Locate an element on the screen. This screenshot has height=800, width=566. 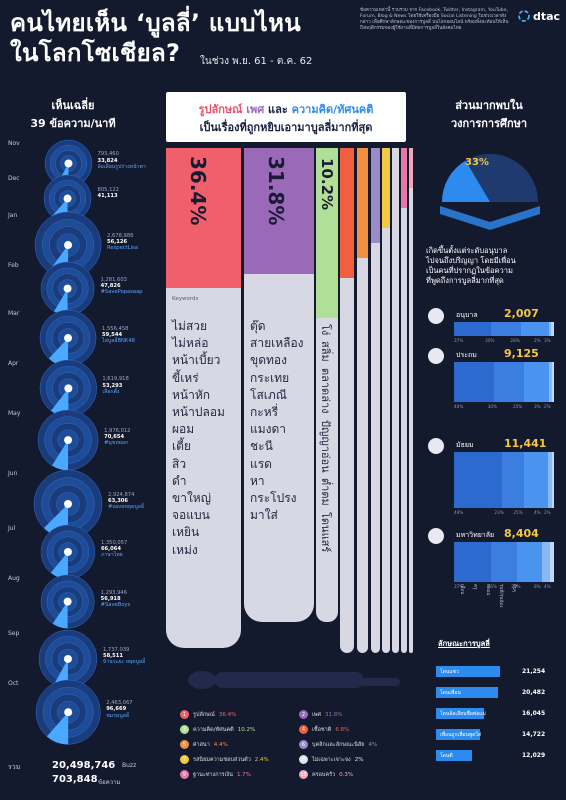
student-avatar-icon is located at coordinates (436, 446).